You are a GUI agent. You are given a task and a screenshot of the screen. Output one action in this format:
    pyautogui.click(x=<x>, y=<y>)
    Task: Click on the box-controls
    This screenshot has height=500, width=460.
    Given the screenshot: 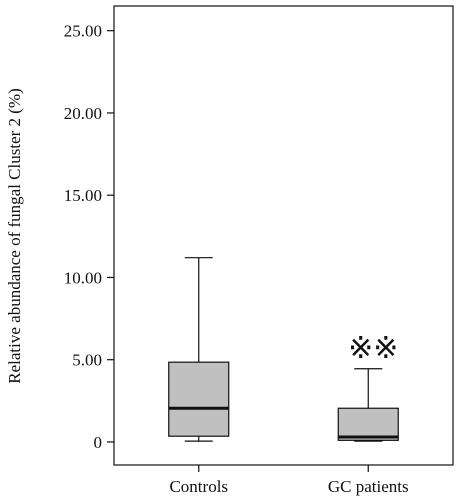 What is the action you would take?
    pyautogui.click(x=199, y=349)
    